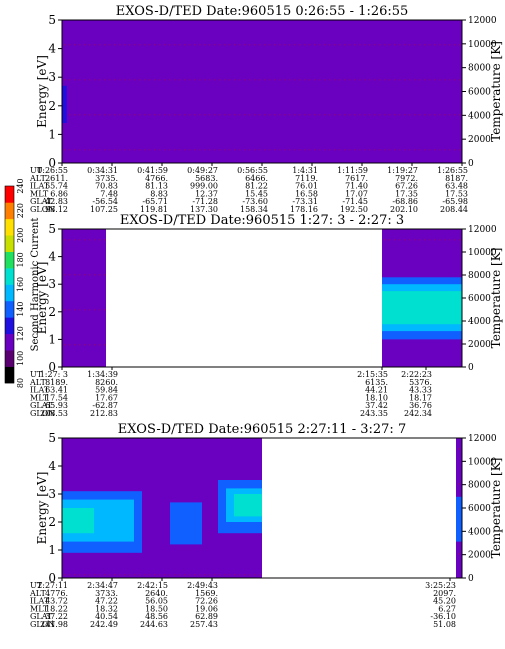 The width and height of the screenshot is (505, 649). Describe the element at coordinates (482, 462) in the screenshot. I see `y2-tick-label: 10000` at that location.